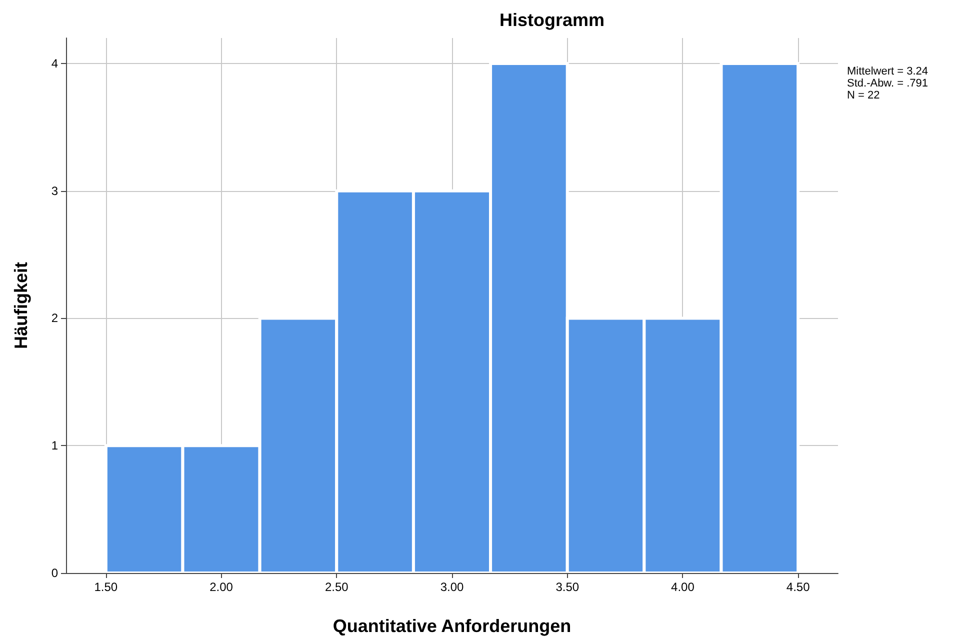 This screenshot has width=958, height=644. I want to click on text: Std.-Abw. = .791, so click(887, 84).